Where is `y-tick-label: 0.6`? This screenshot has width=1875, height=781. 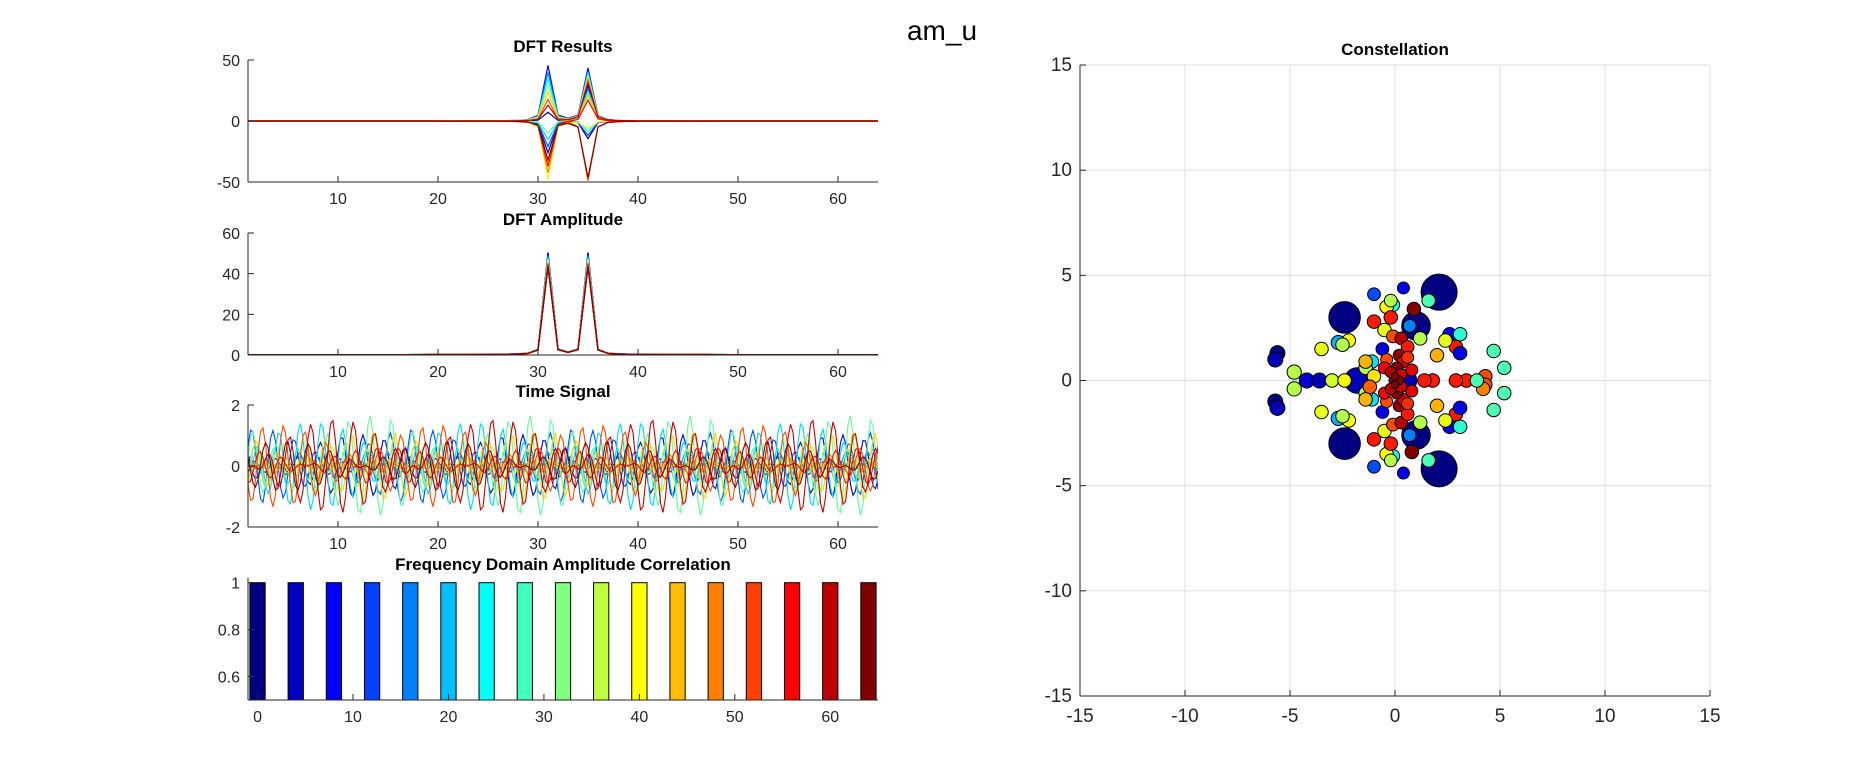 y-tick-label: 0.6 is located at coordinates (229, 678).